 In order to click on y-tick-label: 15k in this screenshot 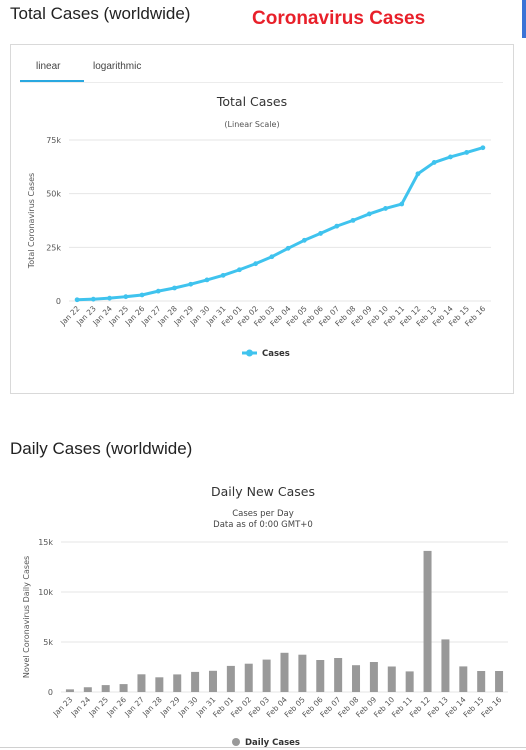, I will do `click(45, 542)`.